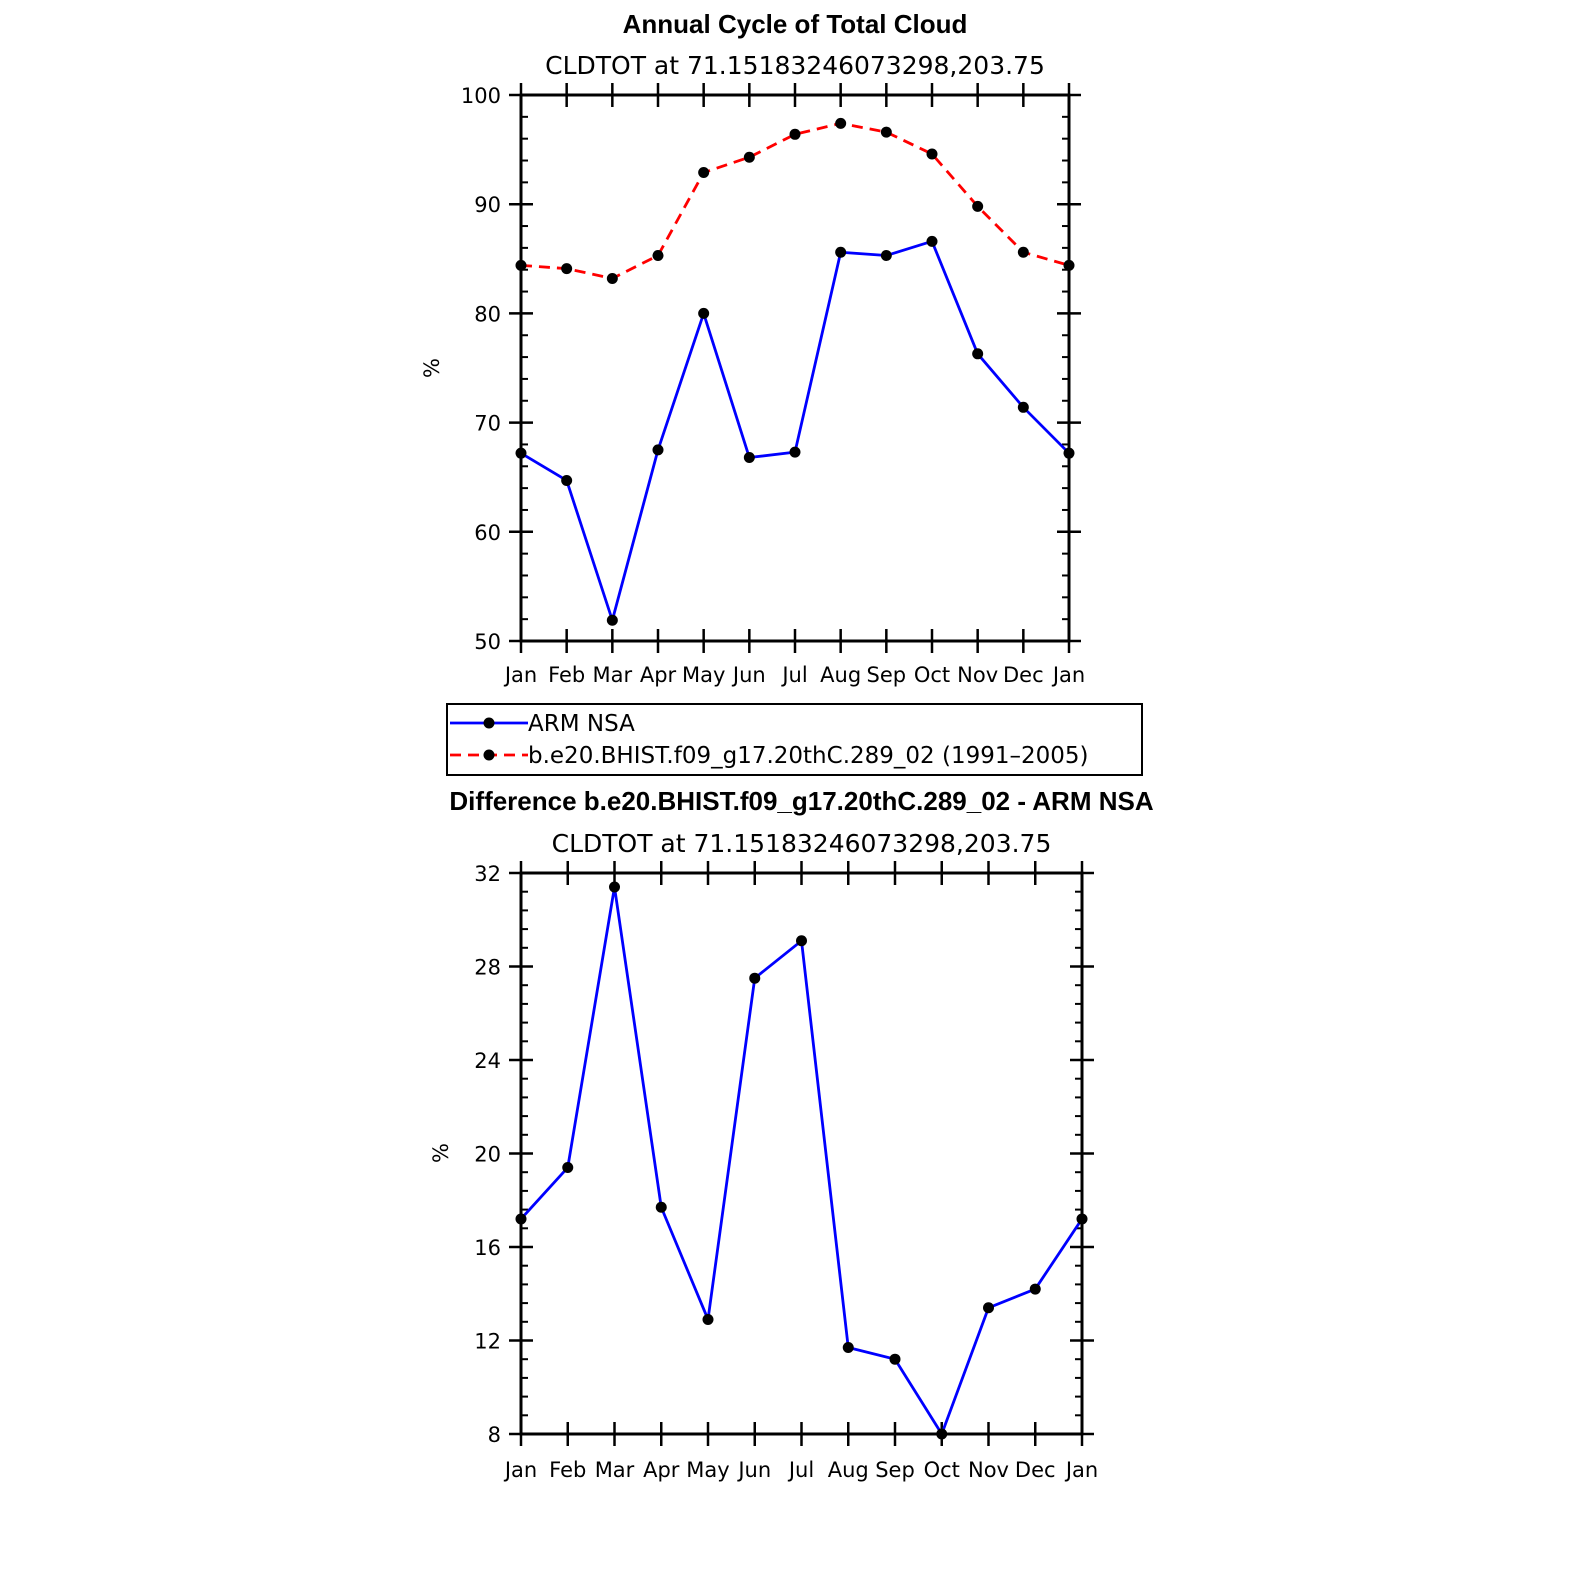 This screenshot has width=1574, height=1574. I want to click on y-tick-label: 12, so click(487, 1342).